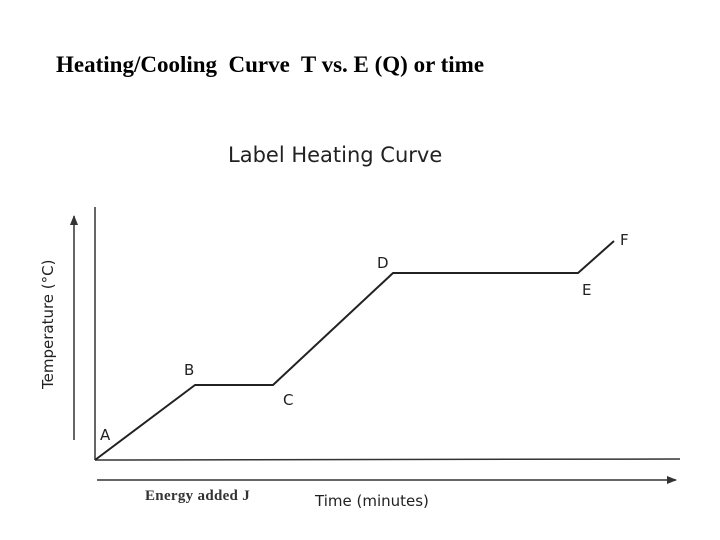 This screenshot has height=540, width=720. Describe the element at coordinates (48, 325) in the screenshot. I see `y-axis-label: Temperature (°C)` at that location.